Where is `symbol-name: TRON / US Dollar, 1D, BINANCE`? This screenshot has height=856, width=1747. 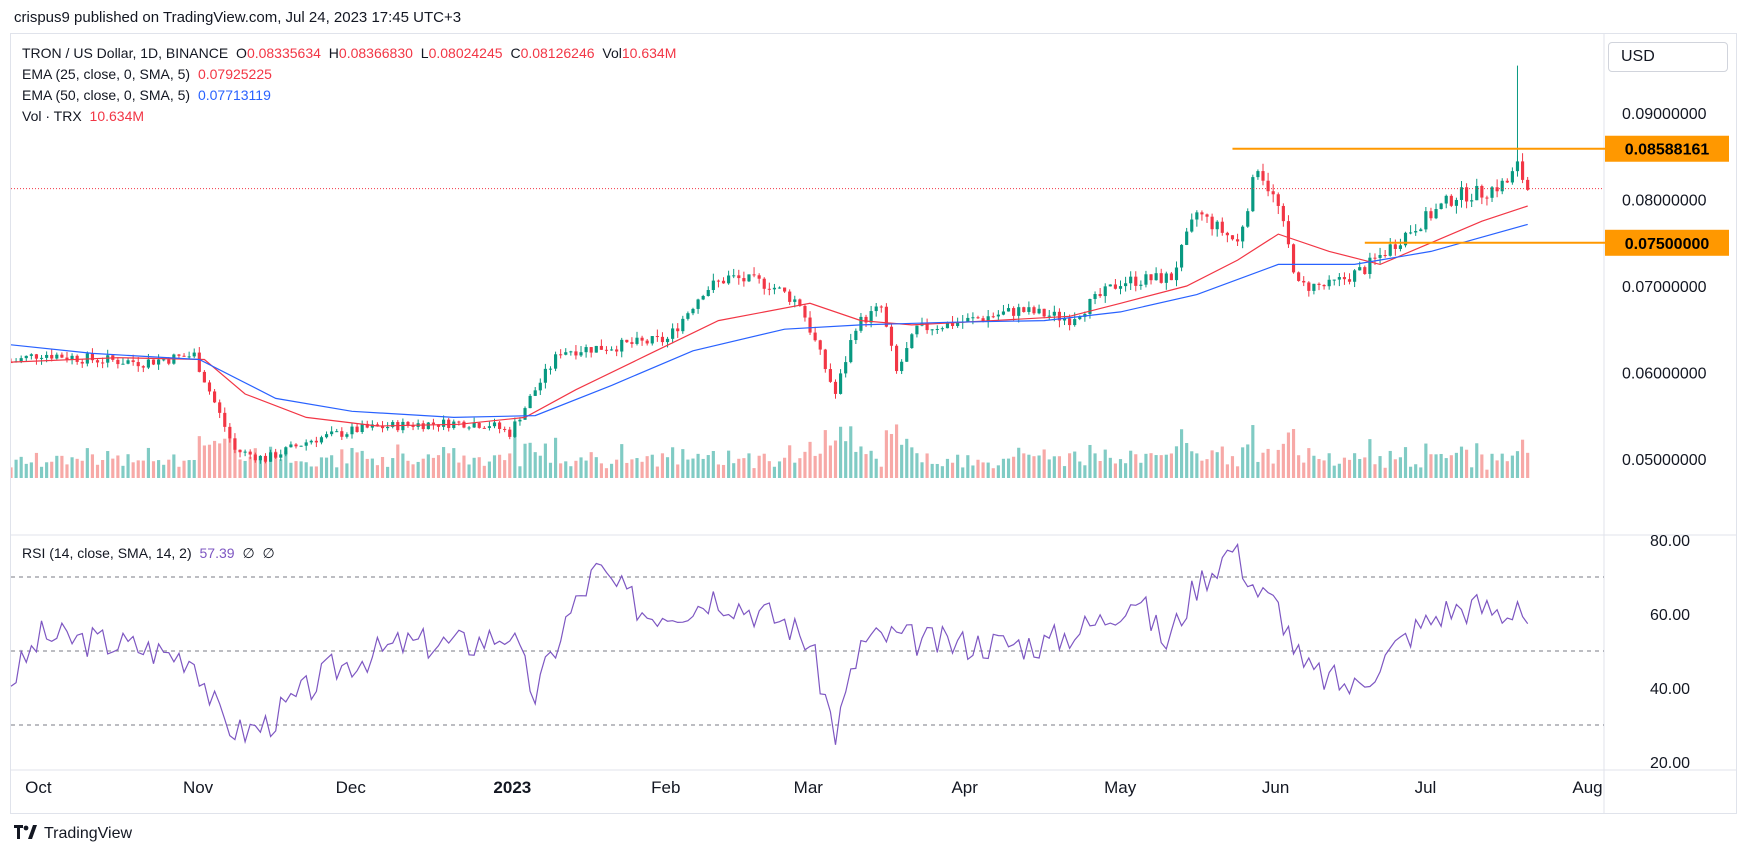
symbol-name: TRON / US Dollar, 1D, BINANCE is located at coordinates (125, 53).